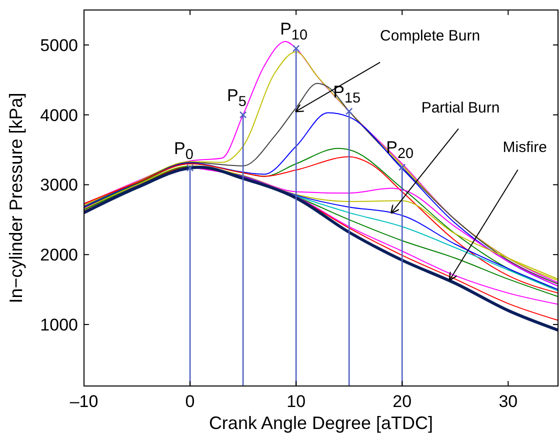 The width and height of the screenshot is (559, 437). What do you see at coordinates (59, 255) in the screenshot?
I see `y-tick-label: 2000` at bounding box center [59, 255].